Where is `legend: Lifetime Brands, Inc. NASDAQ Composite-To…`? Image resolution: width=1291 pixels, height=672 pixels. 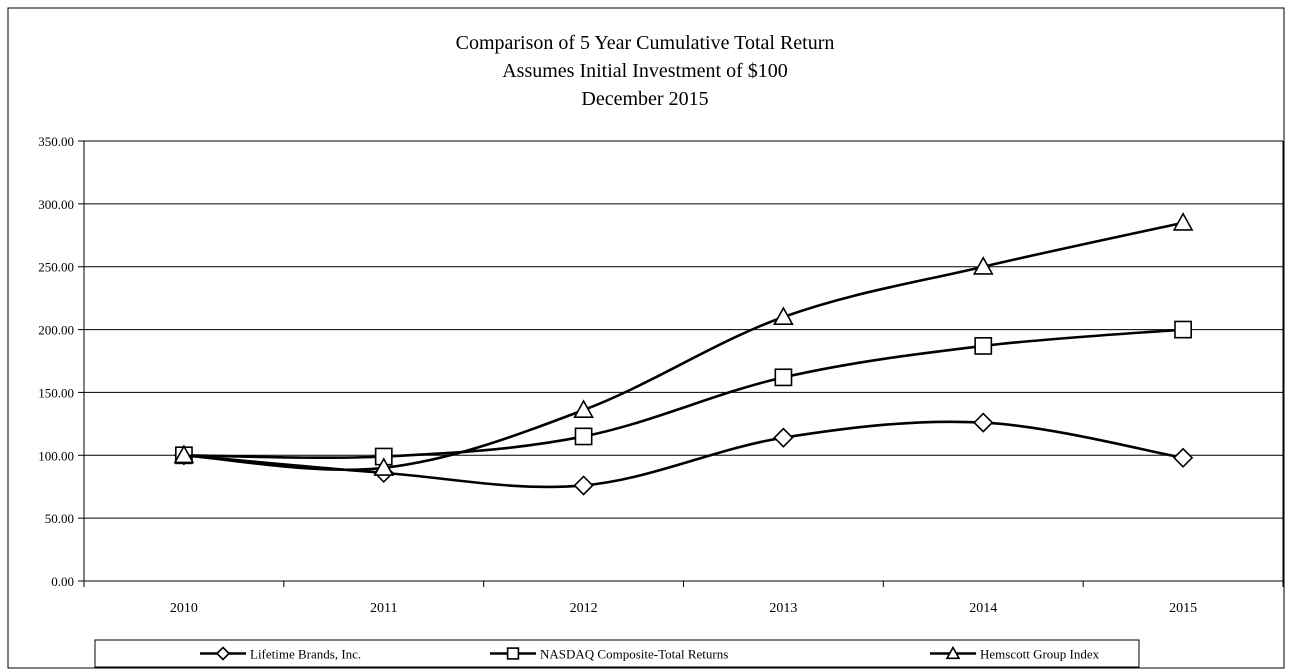 legend: Lifetime Brands, Inc. NASDAQ Composite-To… is located at coordinates (617, 653).